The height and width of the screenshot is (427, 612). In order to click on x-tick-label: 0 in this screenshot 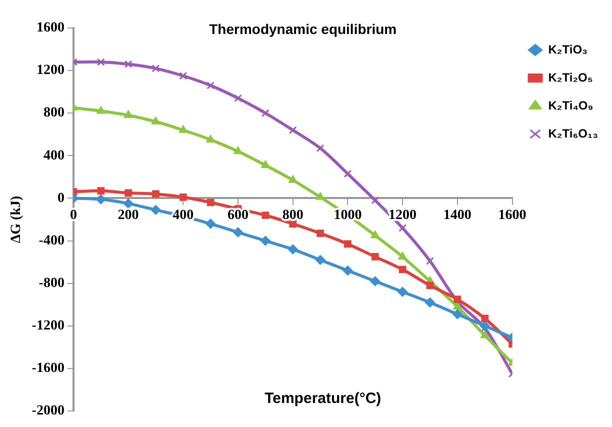, I will do `click(73, 215)`.